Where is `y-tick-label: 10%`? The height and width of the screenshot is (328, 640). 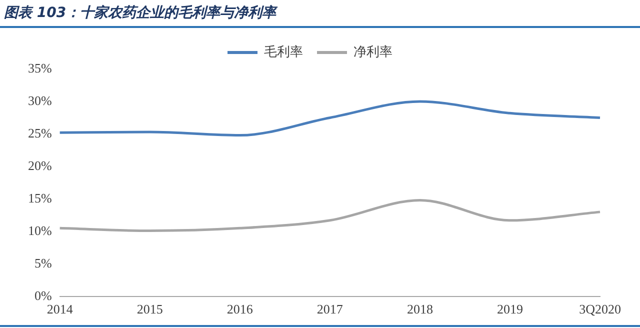 y-tick-label: 10% is located at coordinates (40, 230).